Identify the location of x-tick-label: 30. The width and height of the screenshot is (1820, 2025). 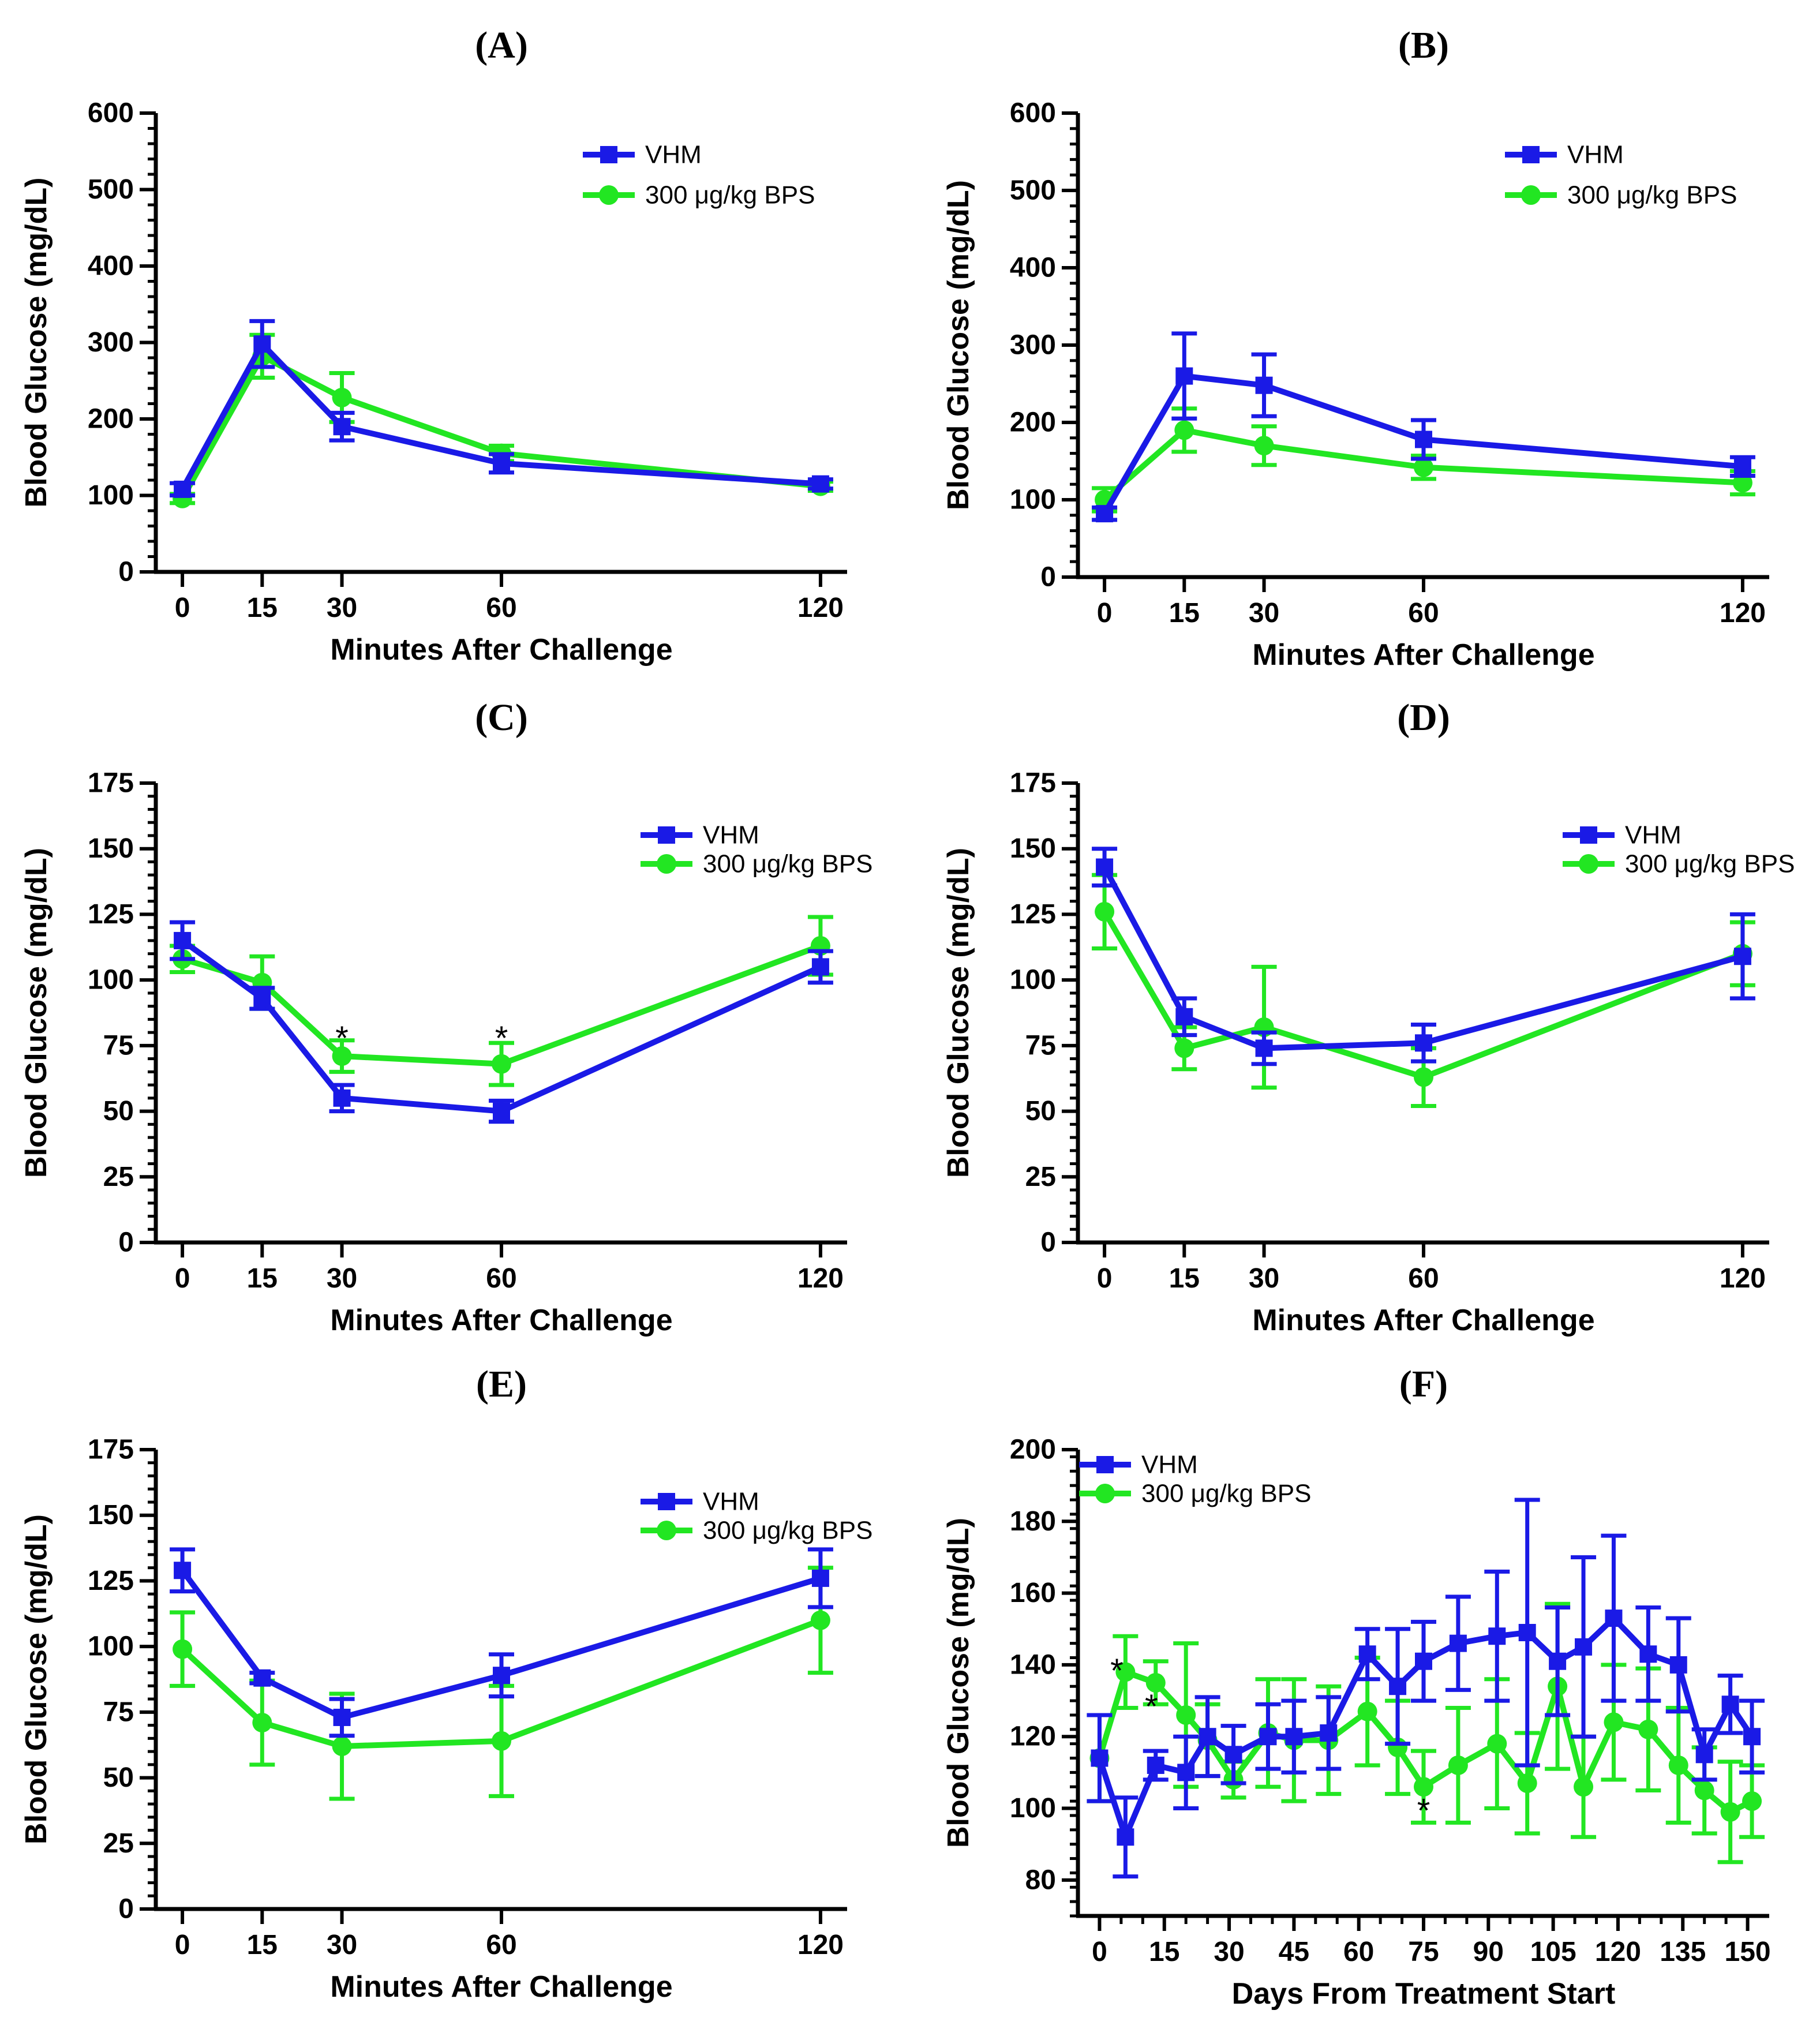
(1229, 1952).